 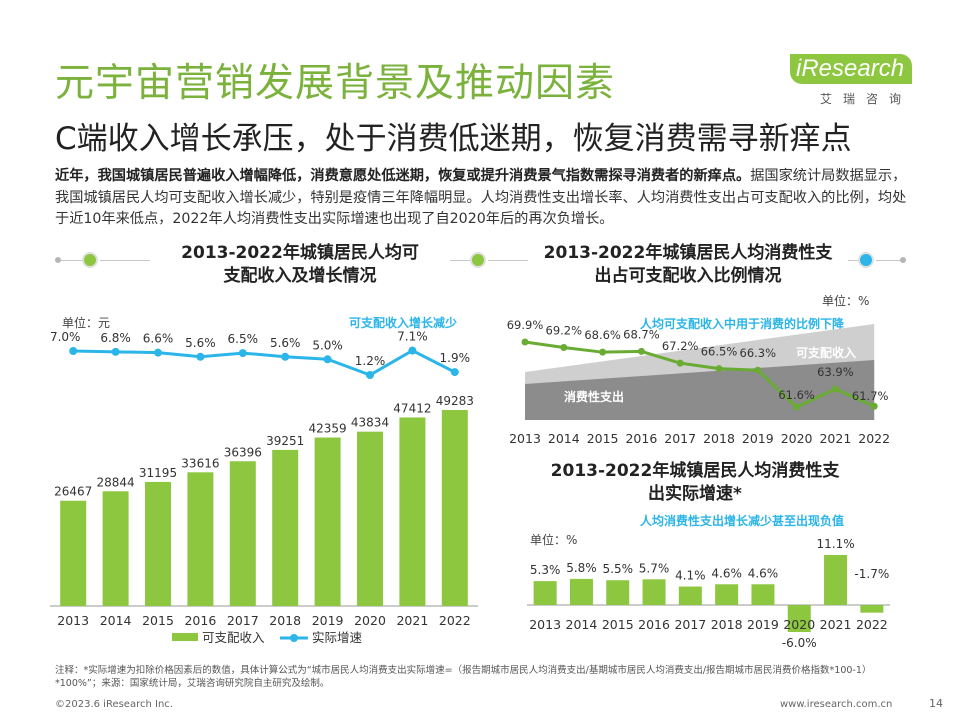 I want to click on page-title: 元宇宙营销发展背景及推动因素, so click(x=335, y=83).